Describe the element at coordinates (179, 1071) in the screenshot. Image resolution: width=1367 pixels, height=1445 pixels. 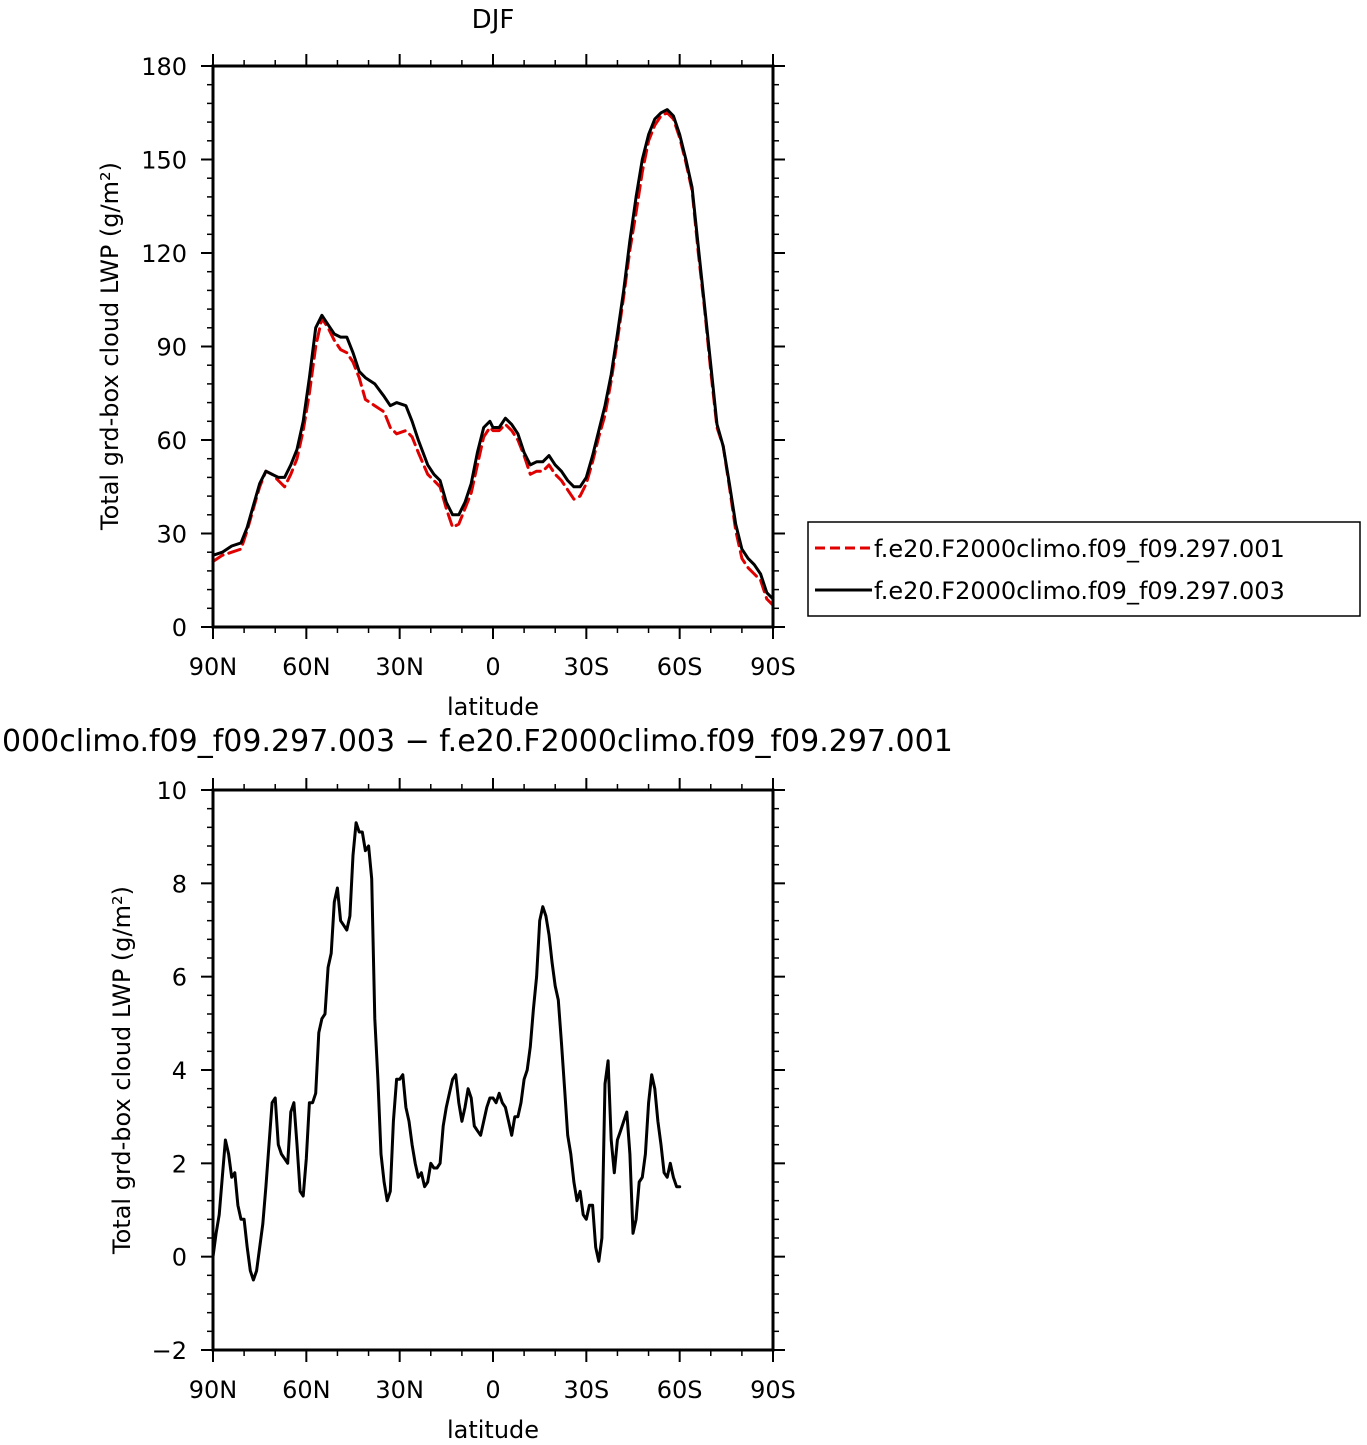
I see `y-tick-label: 4` at that location.